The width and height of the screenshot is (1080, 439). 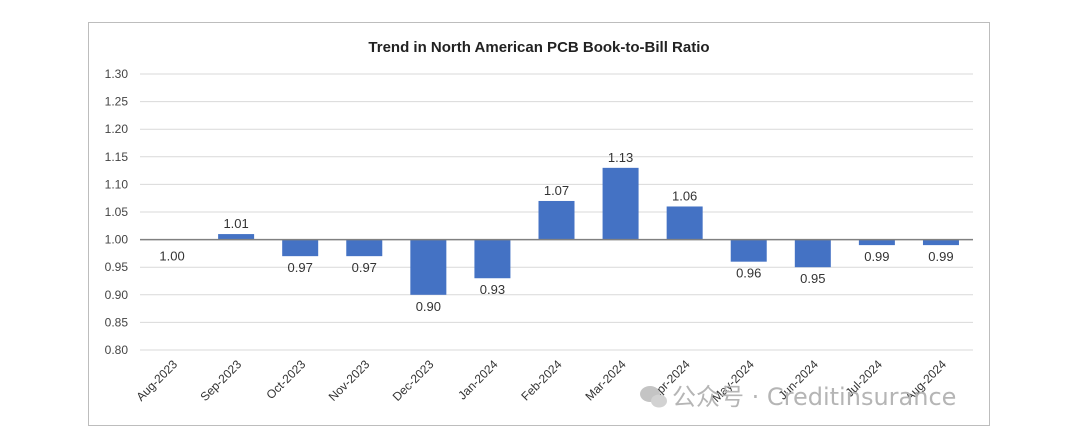 I want to click on data-label: 1.00, so click(x=171, y=256).